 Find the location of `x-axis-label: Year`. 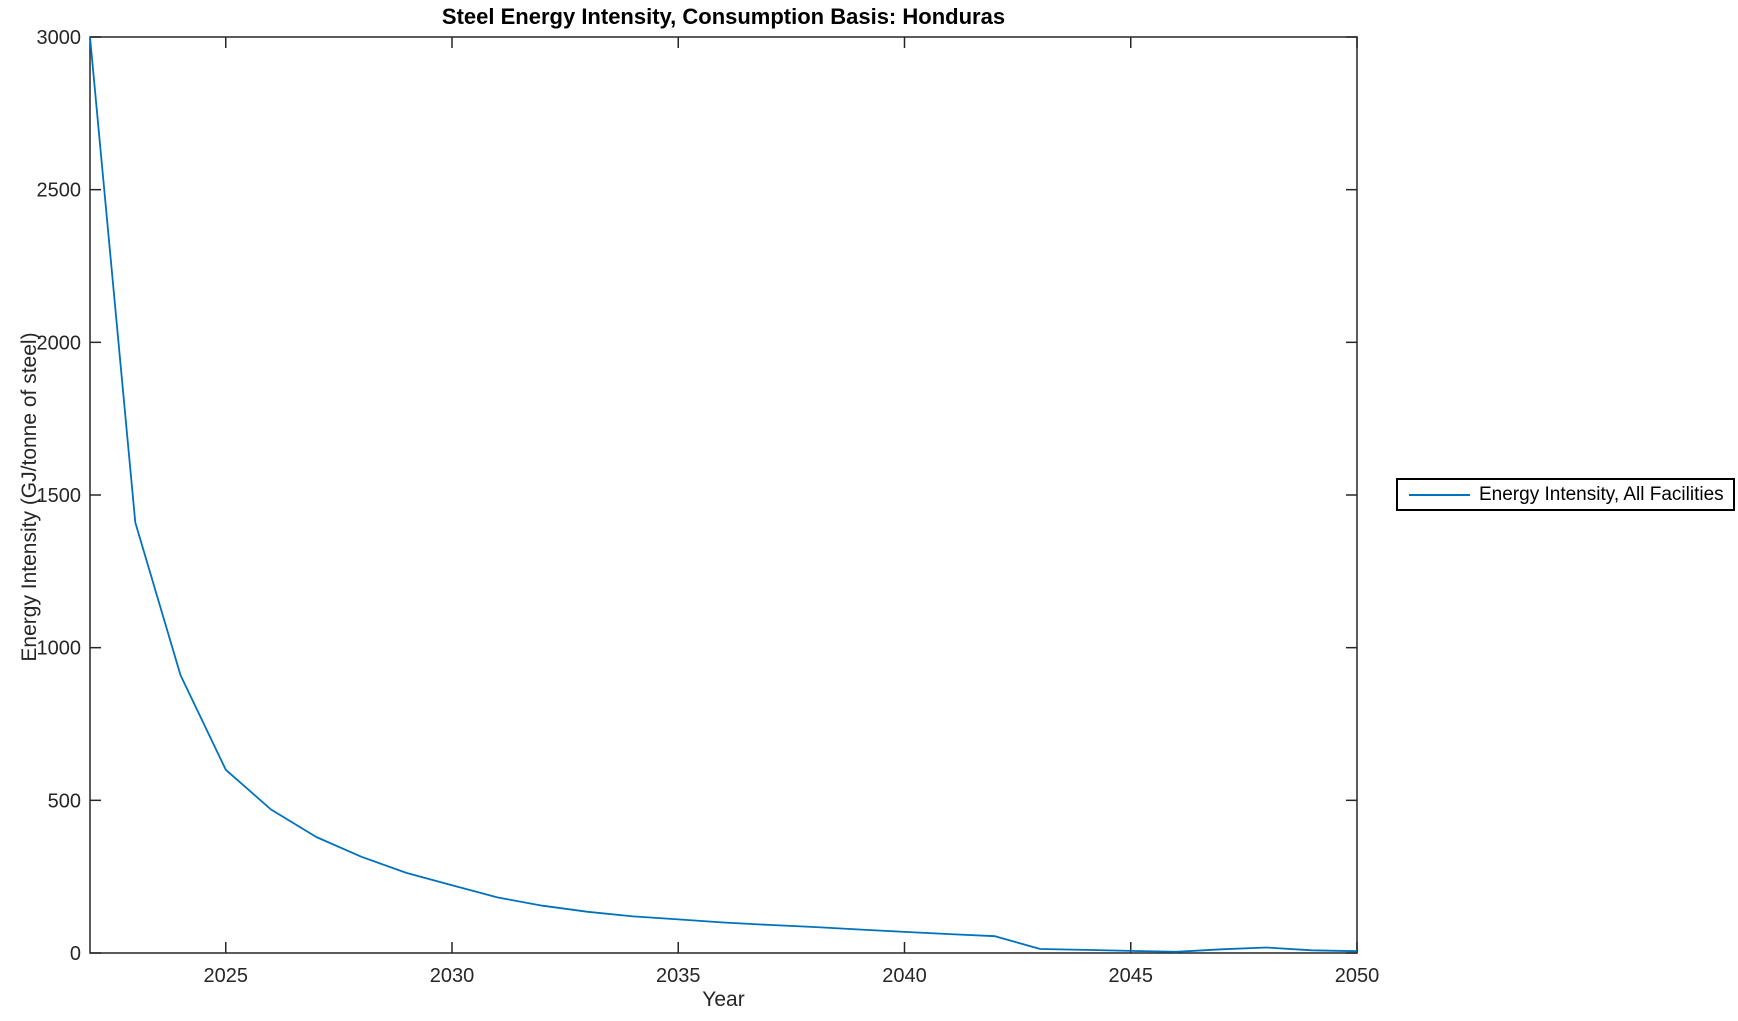

x-axis-label: Year is located at coordinates (723, 999).